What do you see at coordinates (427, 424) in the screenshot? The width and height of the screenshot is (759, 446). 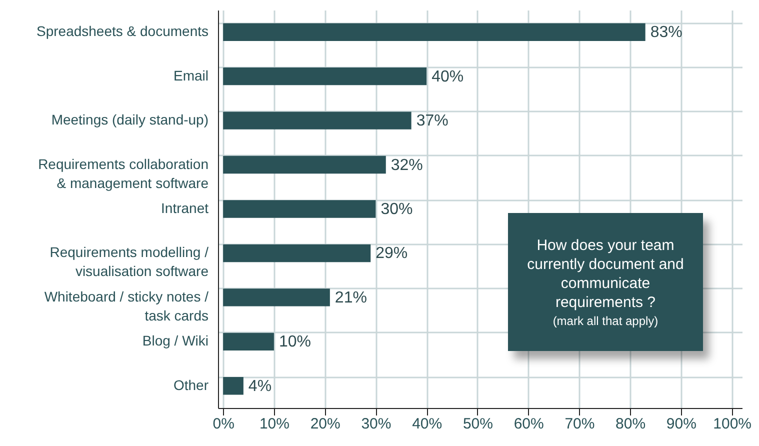 I see `x-tick-label: 40%` at bounding box center [427, 424].